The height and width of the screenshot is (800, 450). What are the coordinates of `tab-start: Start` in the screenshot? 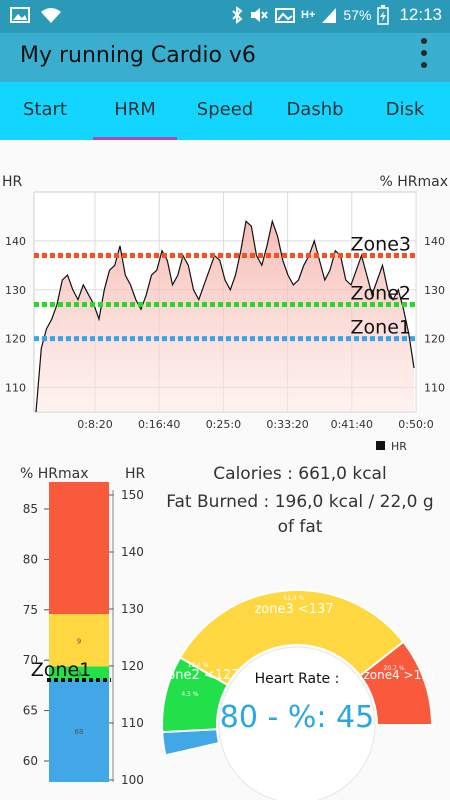 It's located at (45, 109).